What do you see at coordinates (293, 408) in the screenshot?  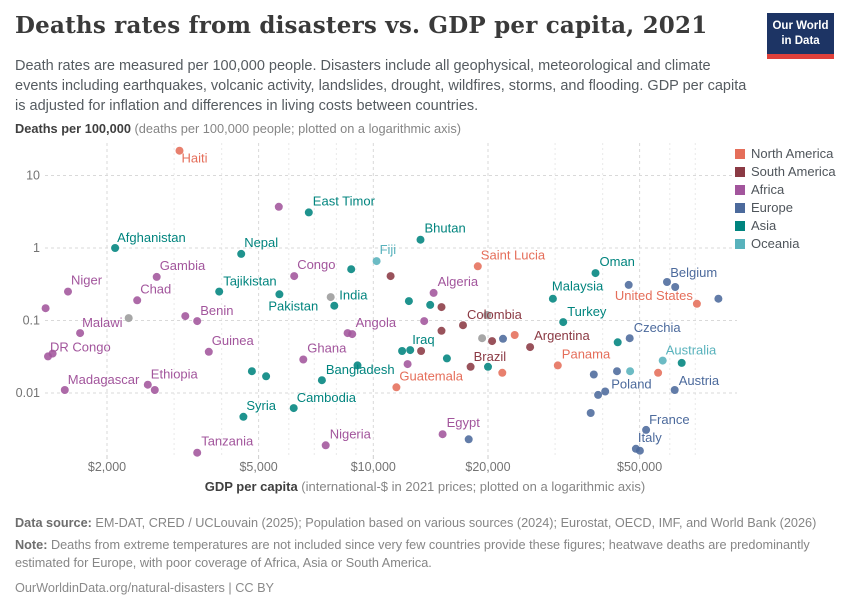 I see `point-cambodia` at bounding box center [293, 408].